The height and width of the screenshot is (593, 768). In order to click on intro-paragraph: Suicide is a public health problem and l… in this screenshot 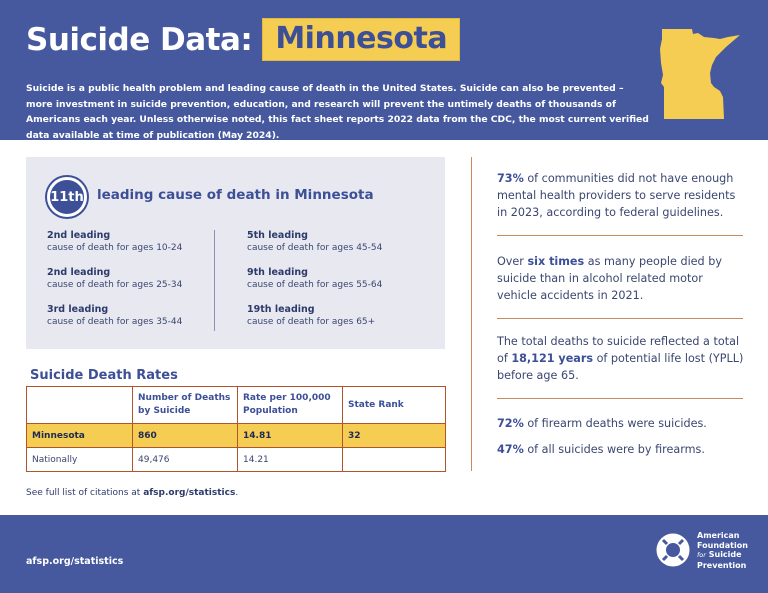, I will do `click(337, 112)`.